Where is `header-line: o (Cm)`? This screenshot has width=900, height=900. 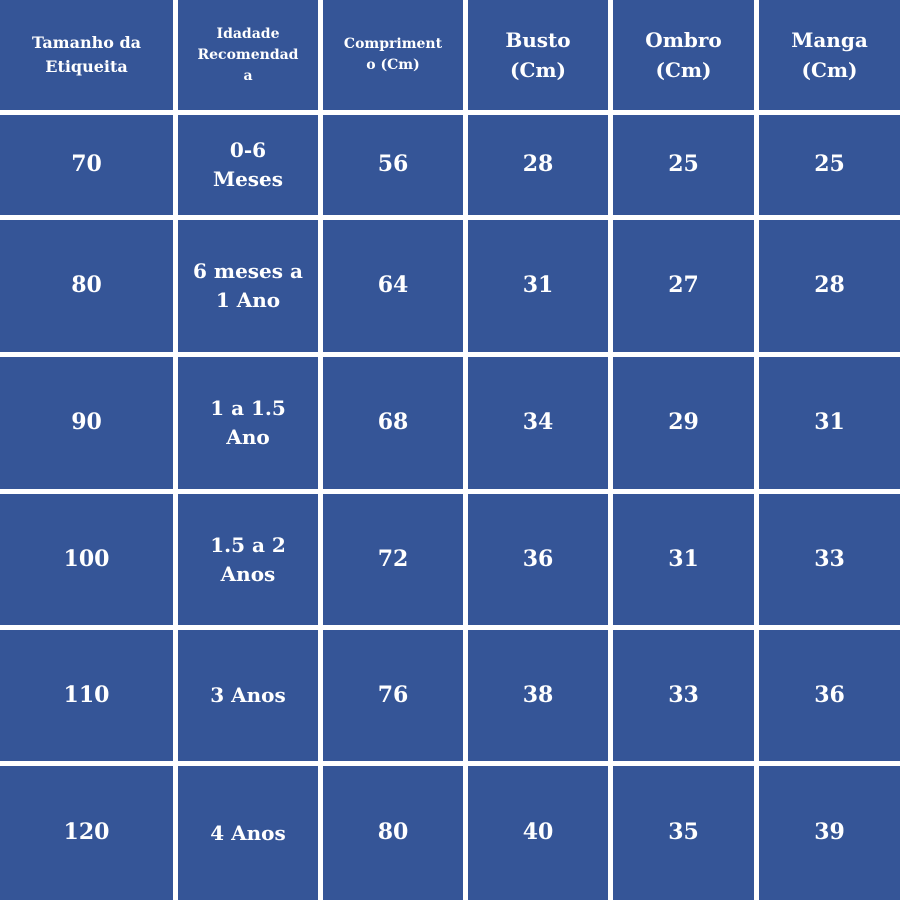
header-line: o (Cm) is located at coordinates (393, 65).